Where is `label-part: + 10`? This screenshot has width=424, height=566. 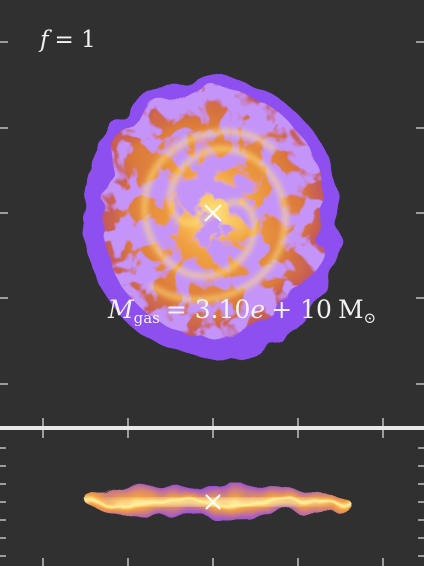 label-part: + 10 is located at coordinates (301, 309).